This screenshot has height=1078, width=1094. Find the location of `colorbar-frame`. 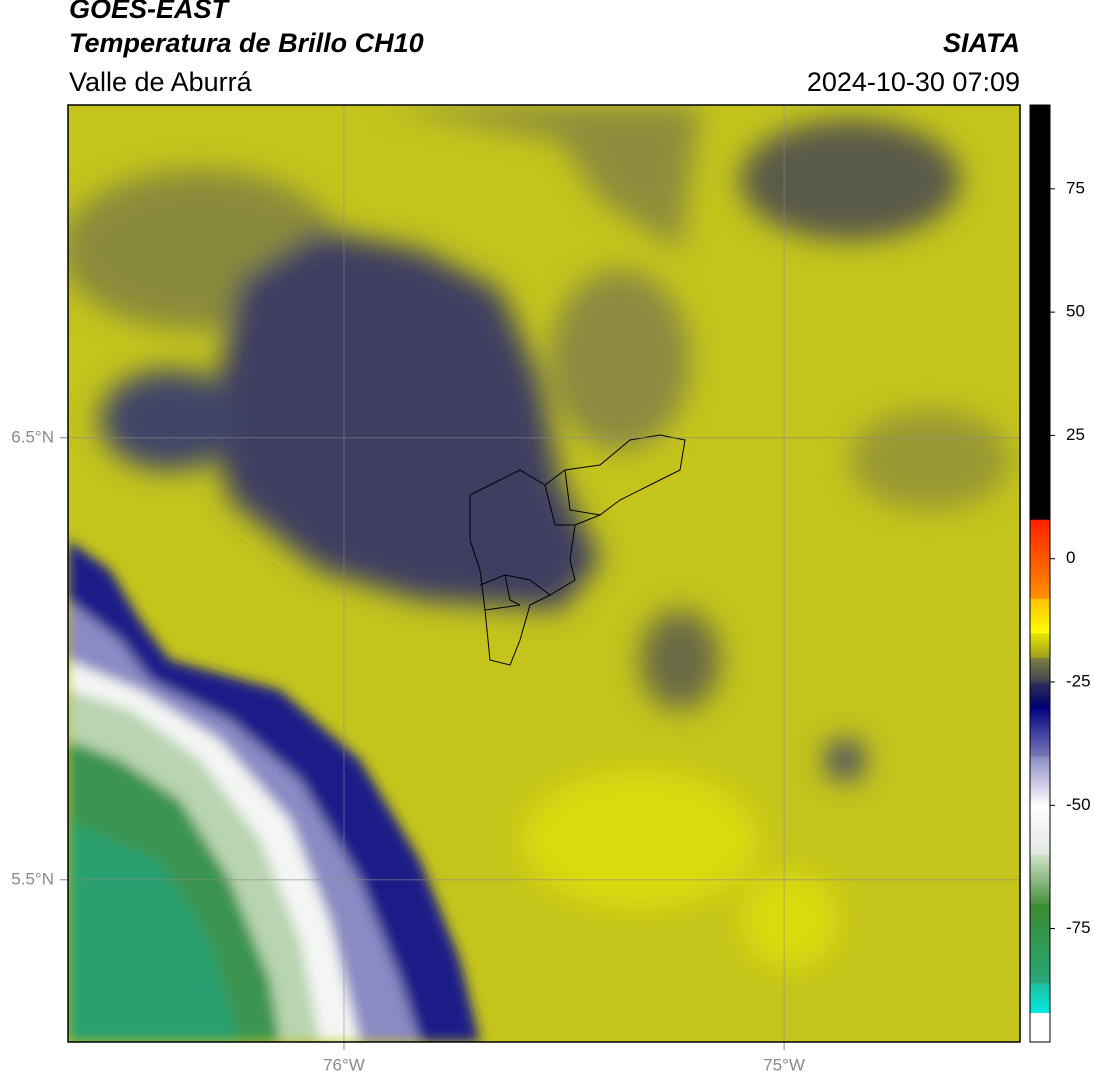

colorbar-frame is located at coordinates (1040, 573).